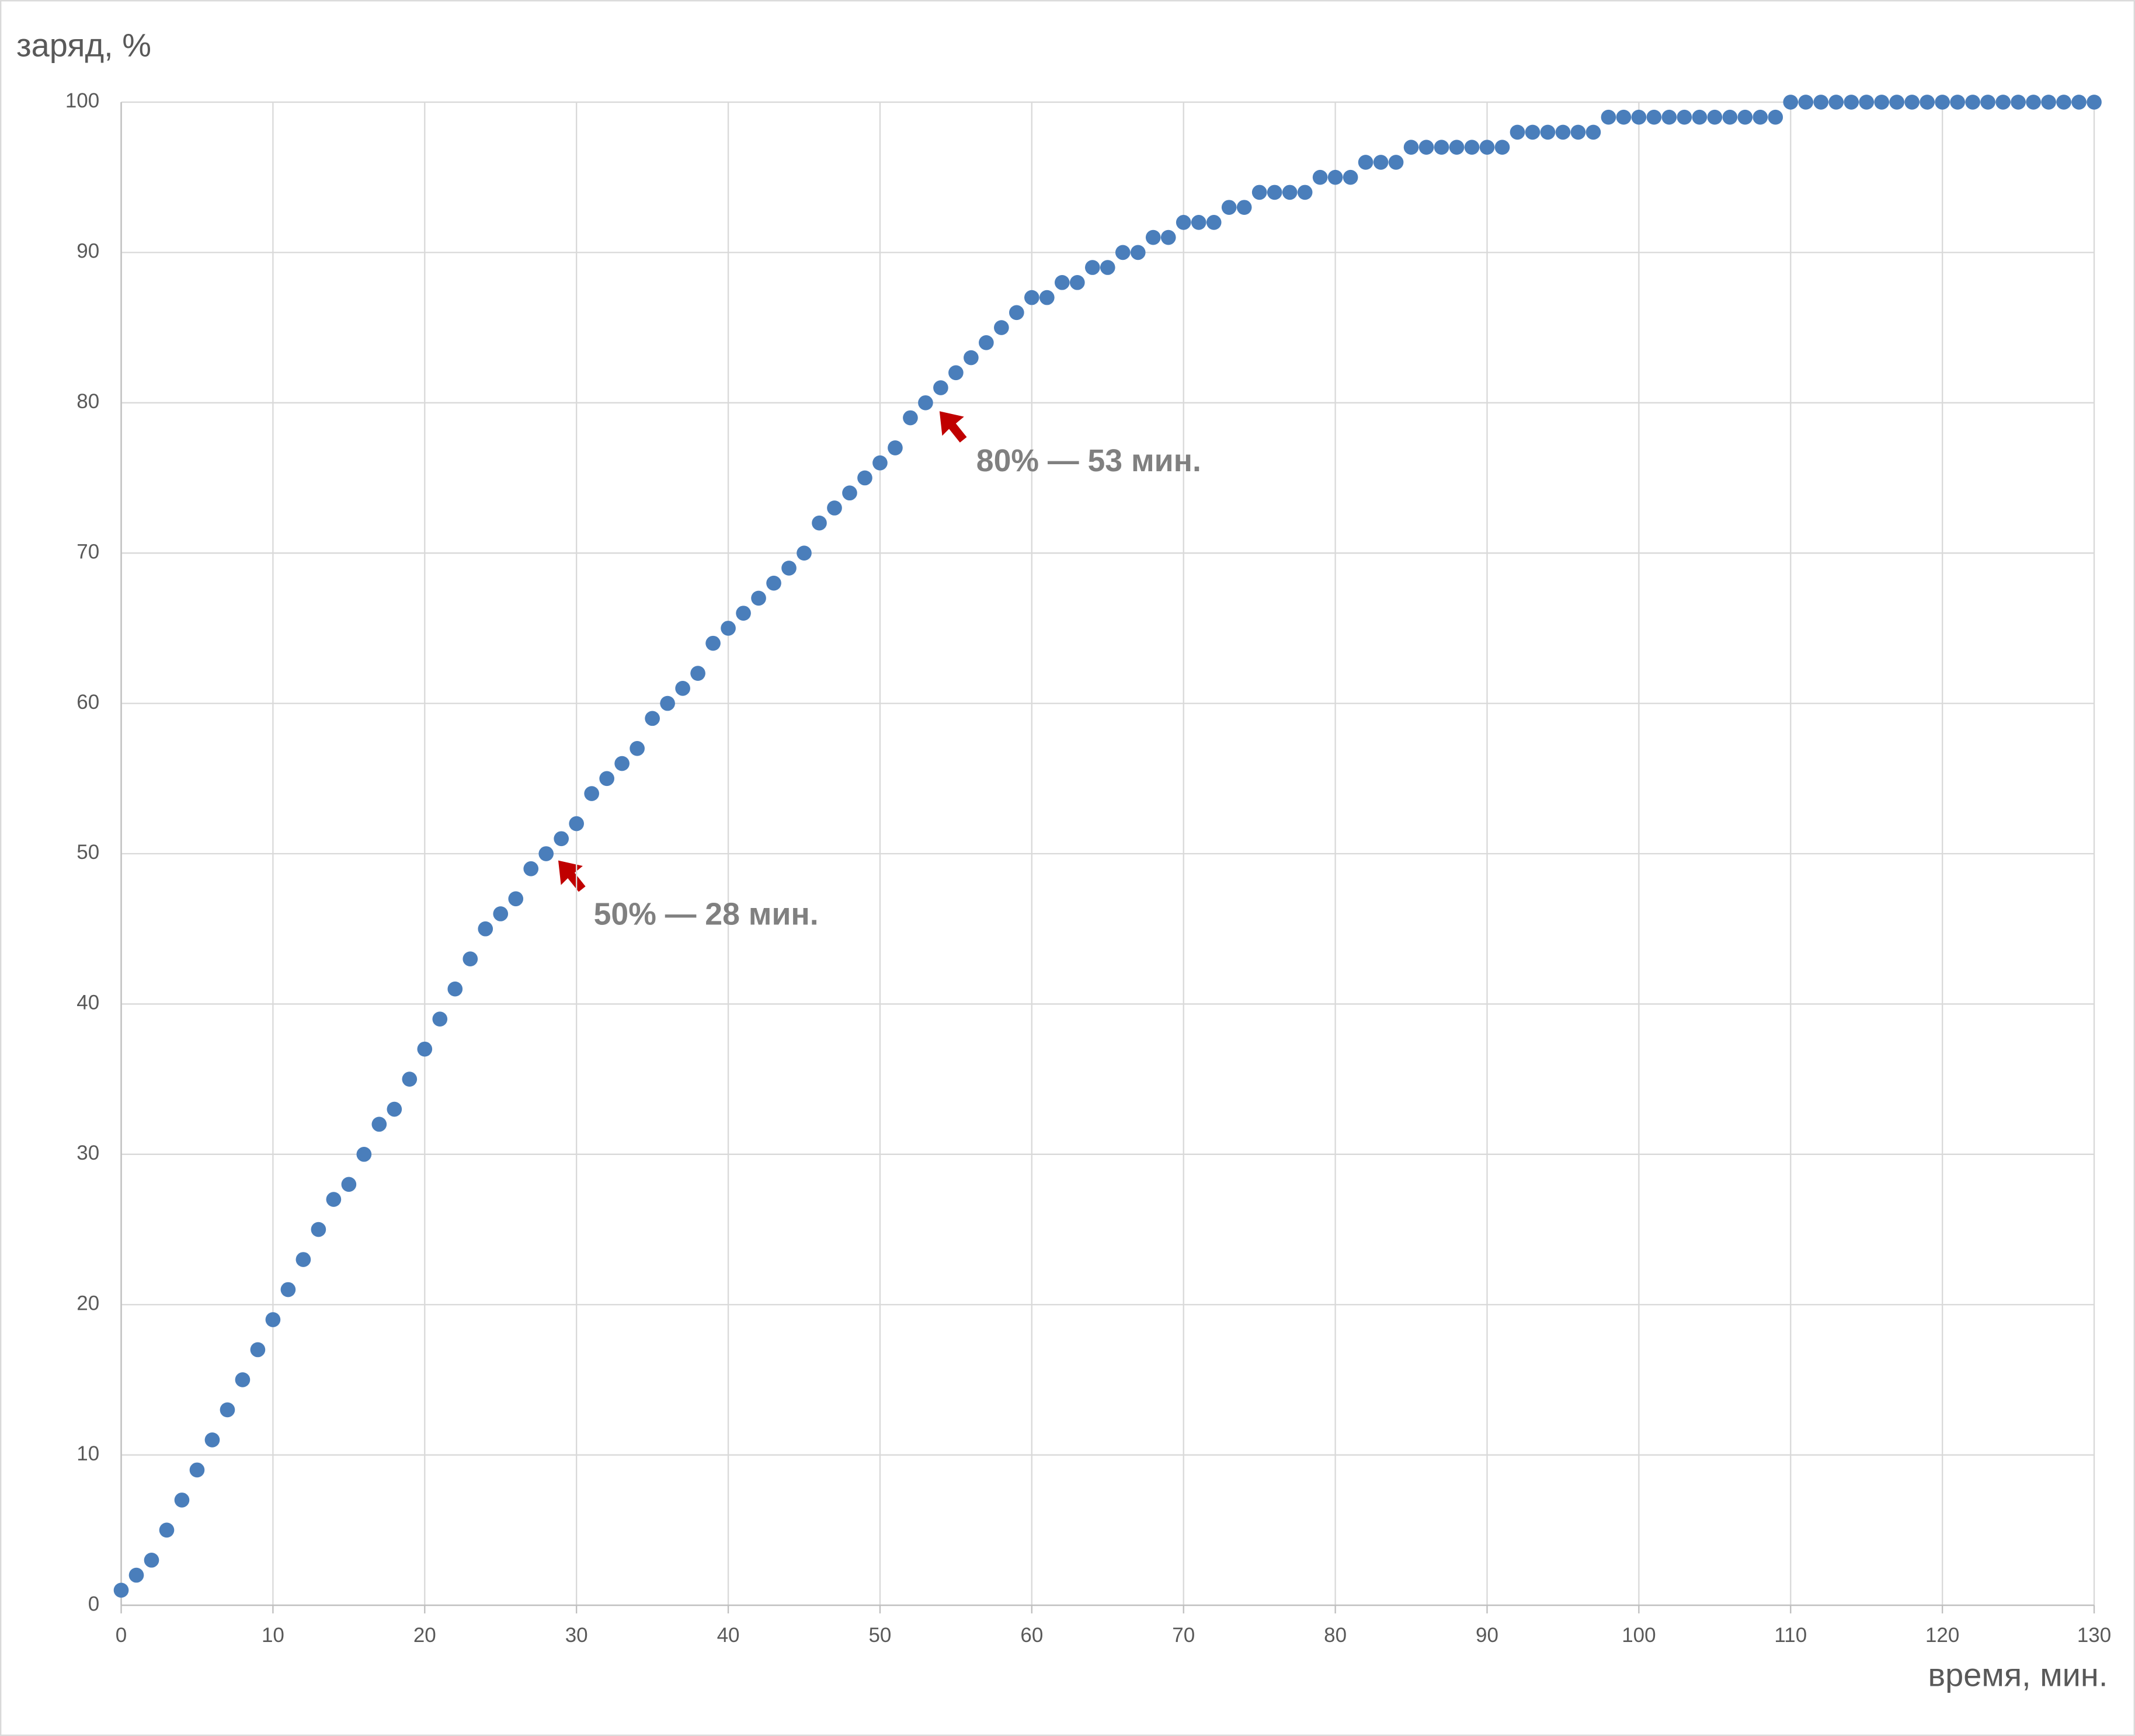 The width and height of the screenshot is (2135, 1736). Describe the element at coordinates (728, 1635) in the screenshot. I see `x-tick-label: 40` at that location.